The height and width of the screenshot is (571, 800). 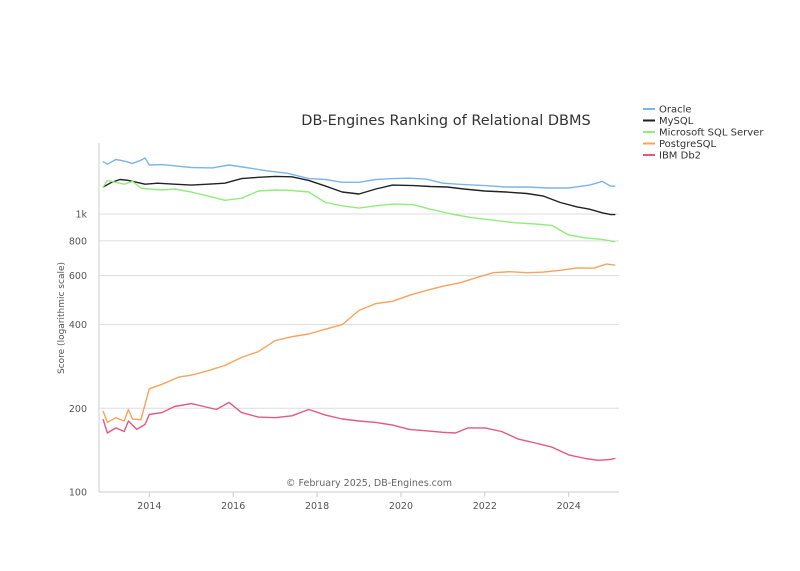 I want to click on y-tick-label: 1k, so click(x=81, y=214).